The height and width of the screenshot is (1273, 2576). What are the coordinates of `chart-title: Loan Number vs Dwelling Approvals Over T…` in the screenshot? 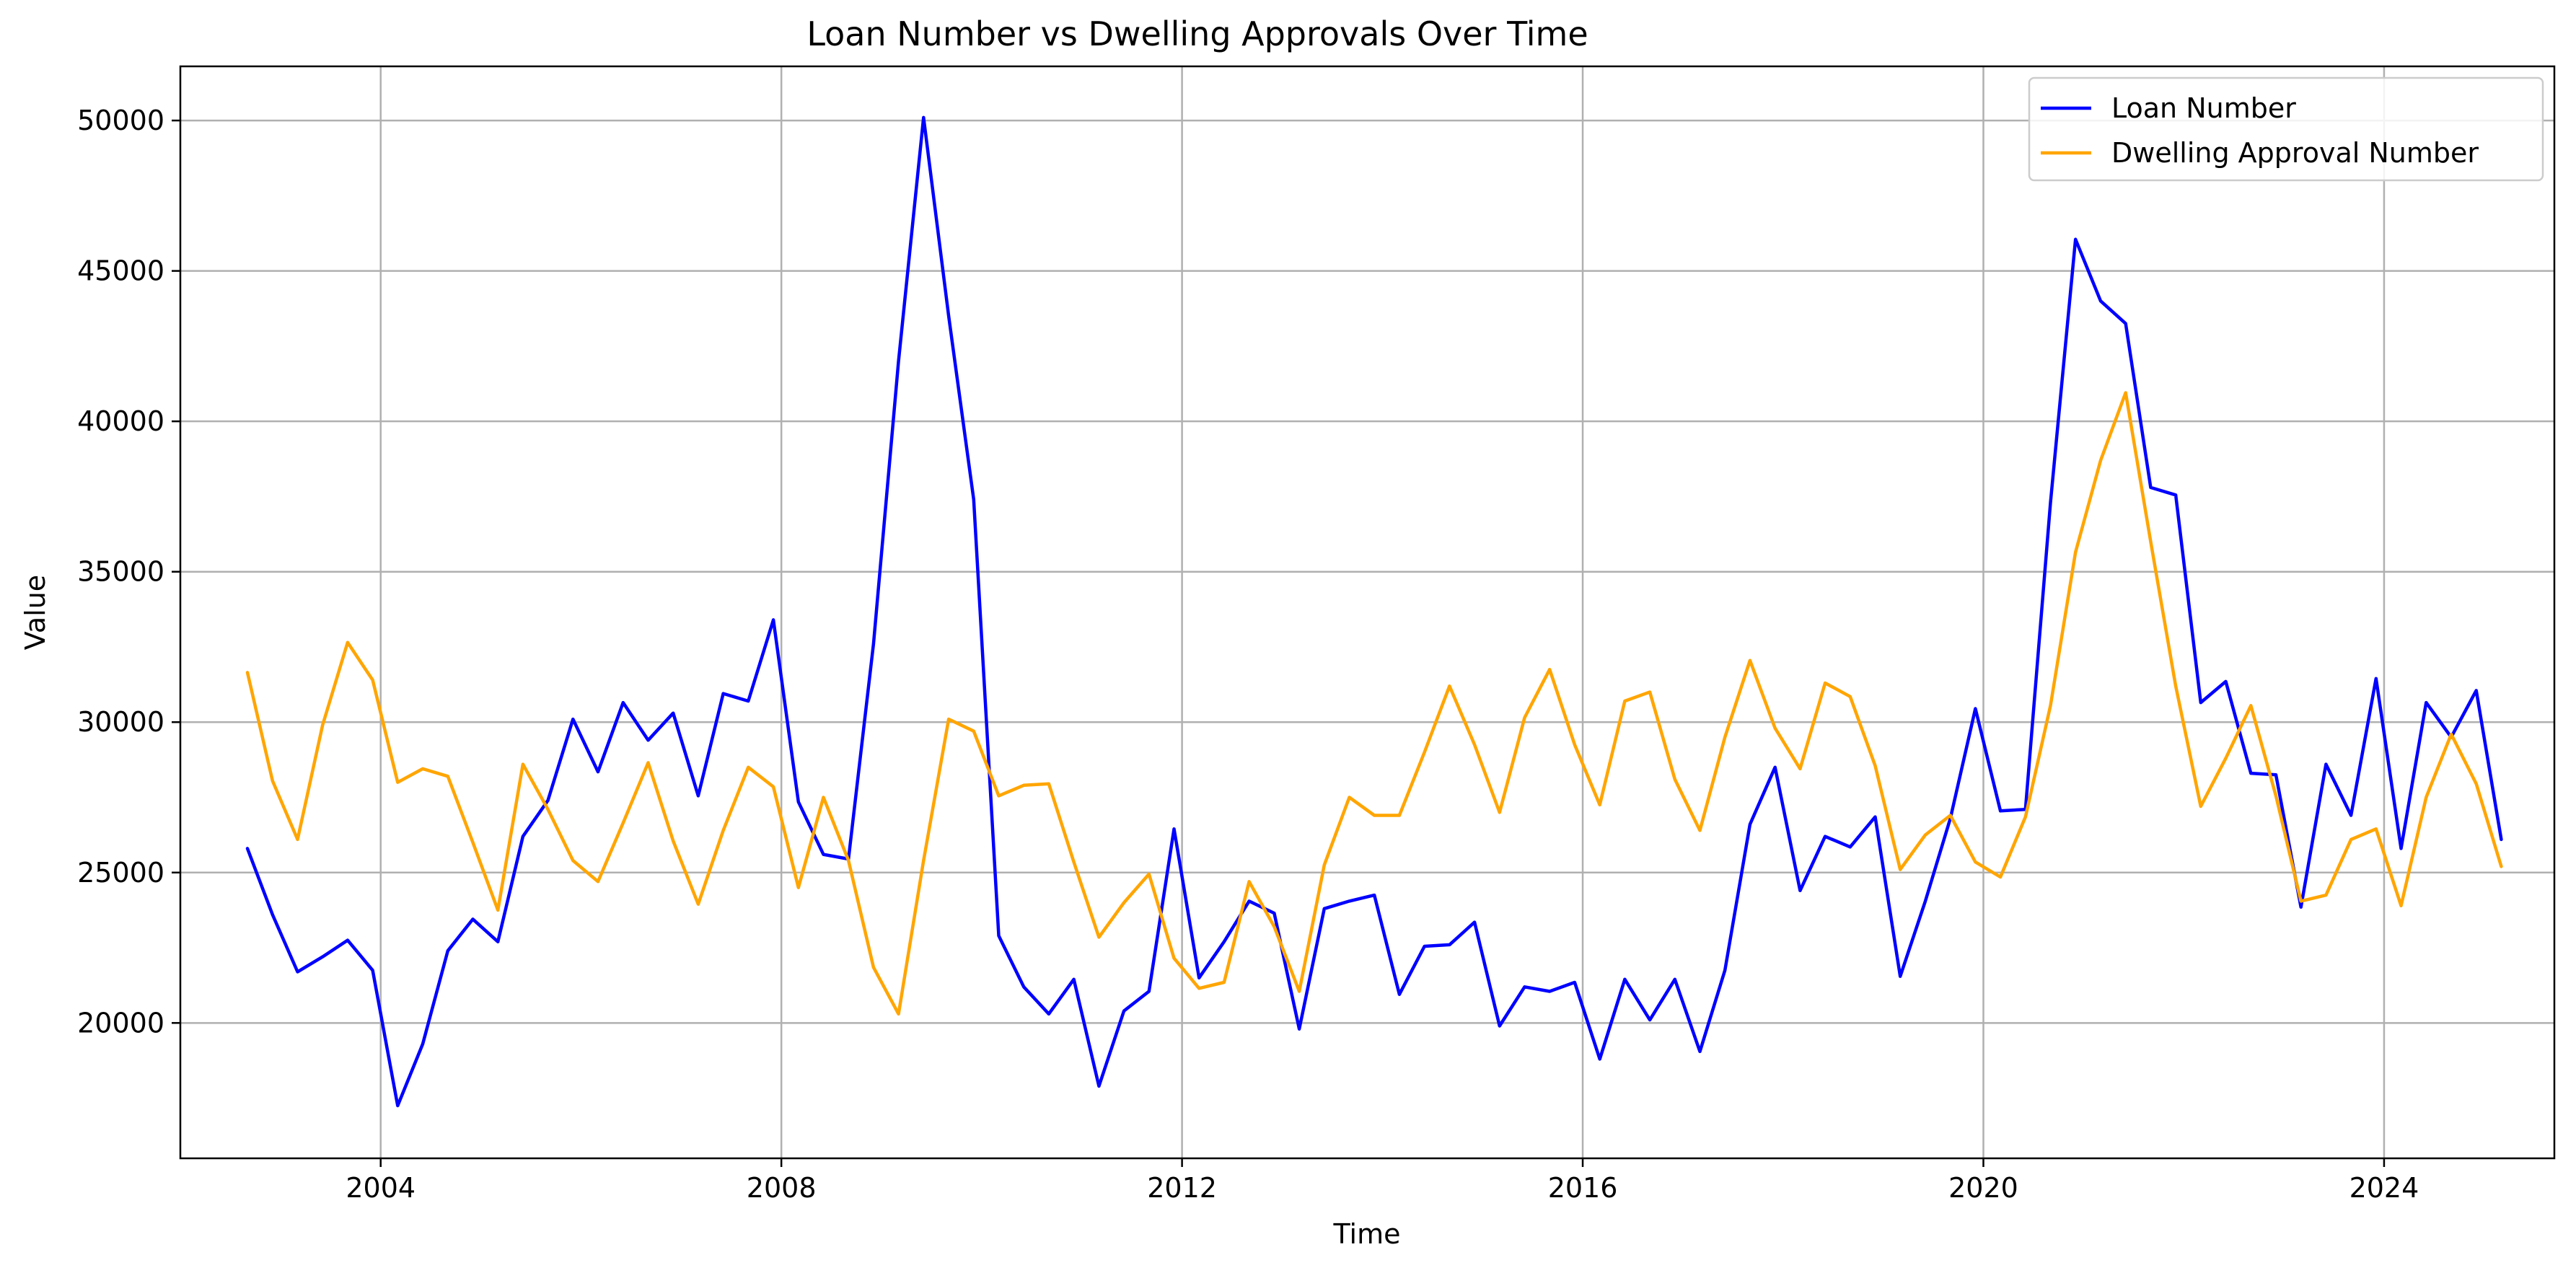 It's located at (1197, 33).